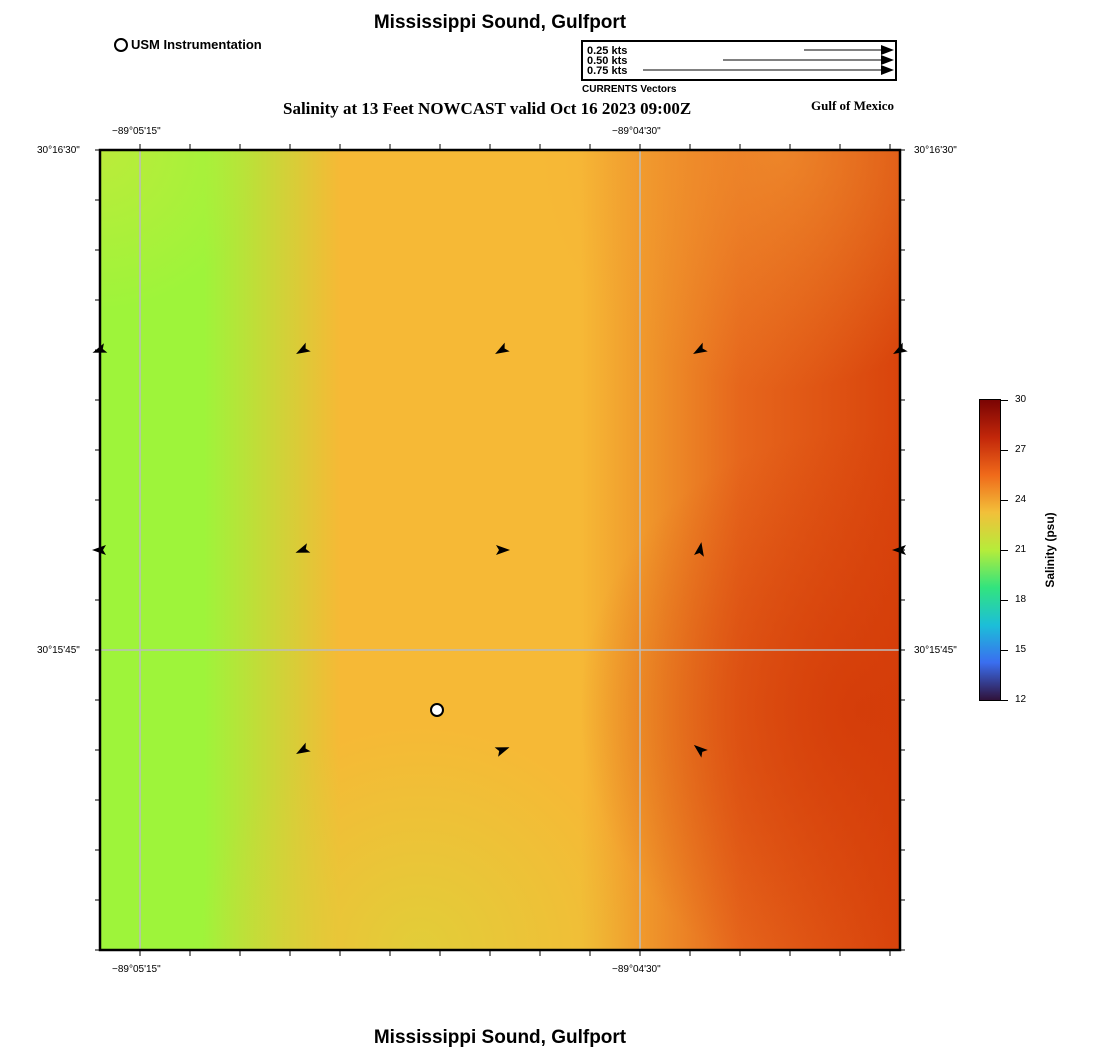 The width and height of the screenshot is (1100, 1050). I want to click on vector-legend-label-3: 0.75 kts, so click(607, 71).